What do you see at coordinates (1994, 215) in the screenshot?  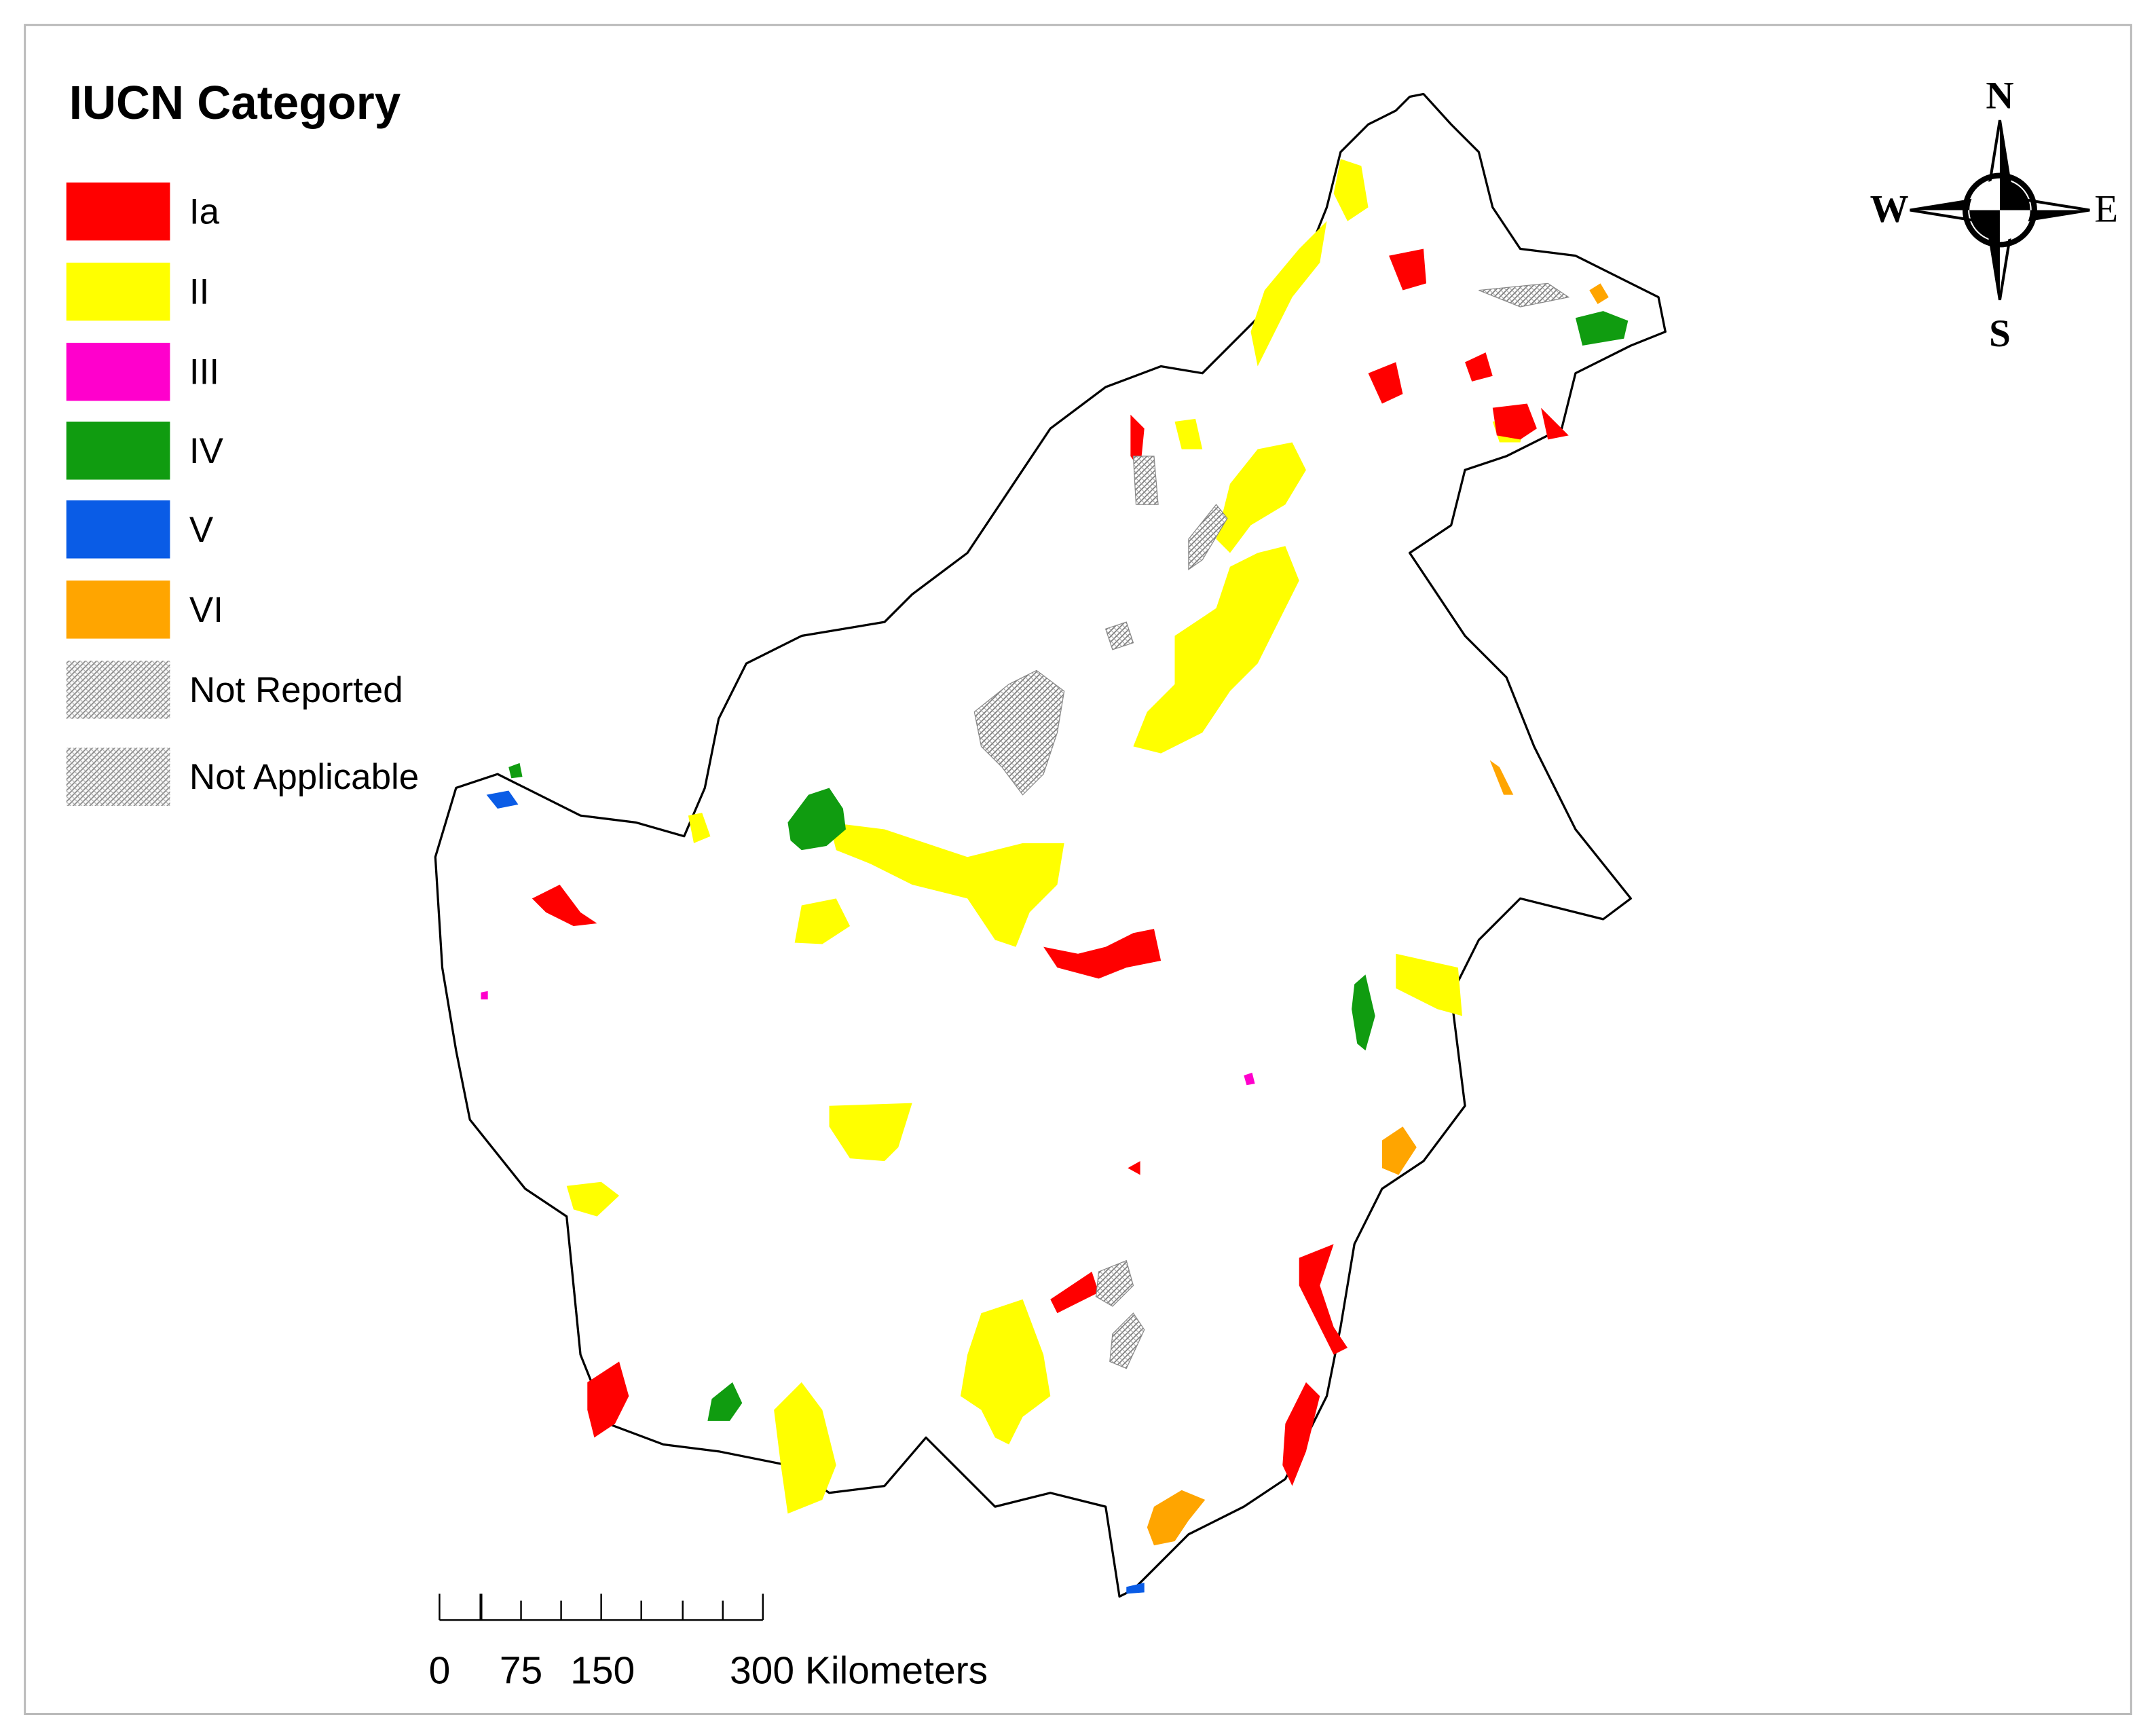 I see `compass: N S E W` at bounding box center [1994, 215].